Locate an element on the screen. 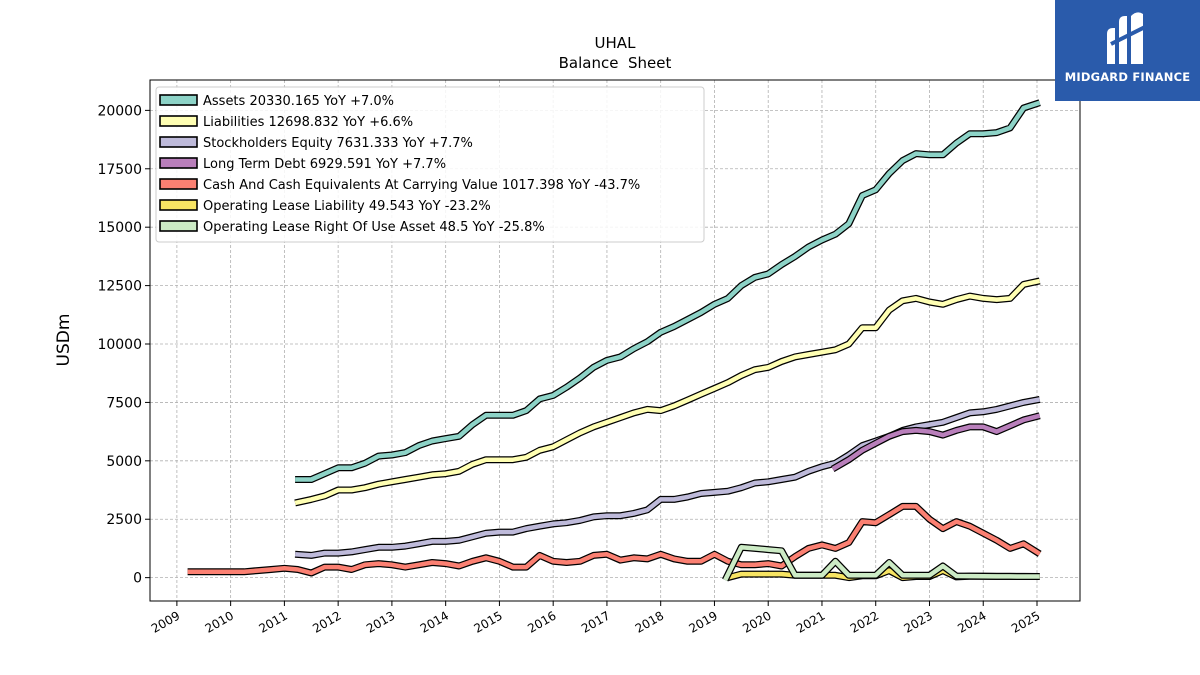 The width and height of the screenshot is (1200, 675). y-tick-label: 7500 is located at coordinates (124, 403).